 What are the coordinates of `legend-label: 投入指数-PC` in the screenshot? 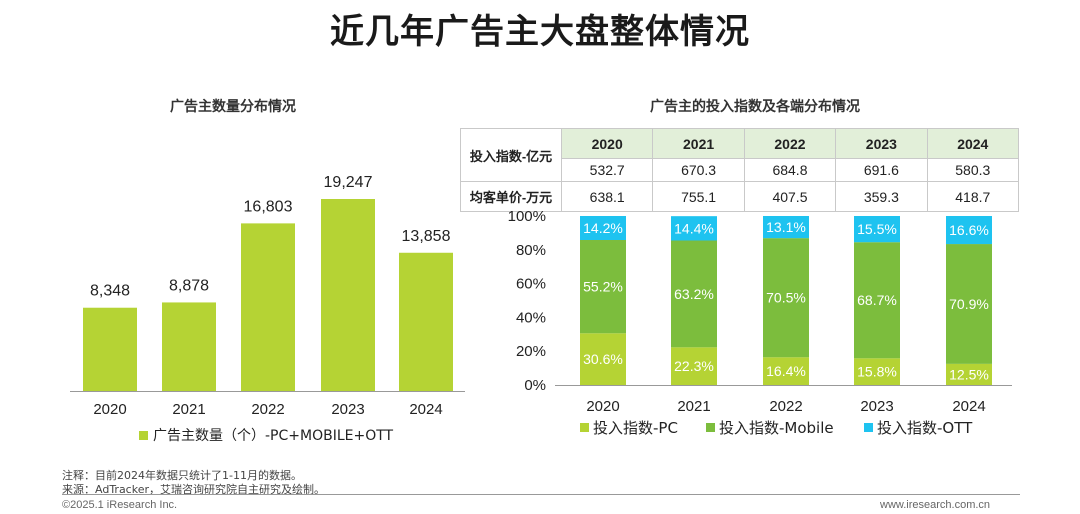 It's located at (635, 428).